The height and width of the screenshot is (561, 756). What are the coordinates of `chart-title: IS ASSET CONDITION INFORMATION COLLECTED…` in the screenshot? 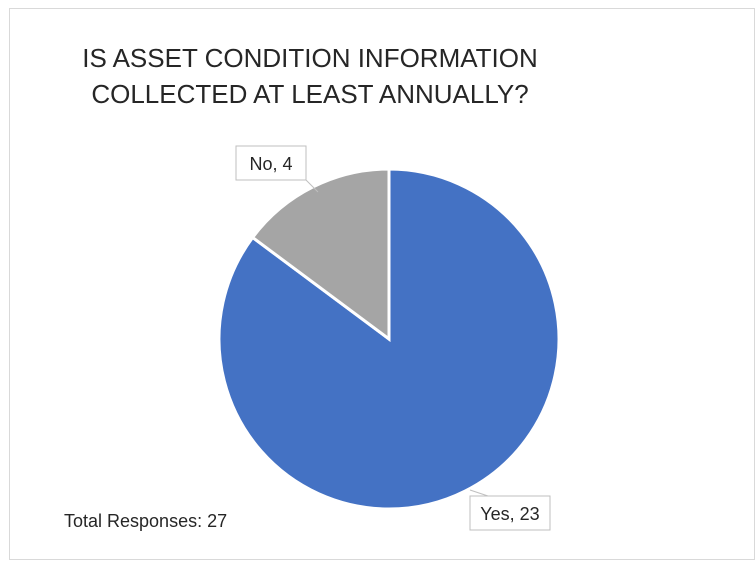 It's located at (310, 76).